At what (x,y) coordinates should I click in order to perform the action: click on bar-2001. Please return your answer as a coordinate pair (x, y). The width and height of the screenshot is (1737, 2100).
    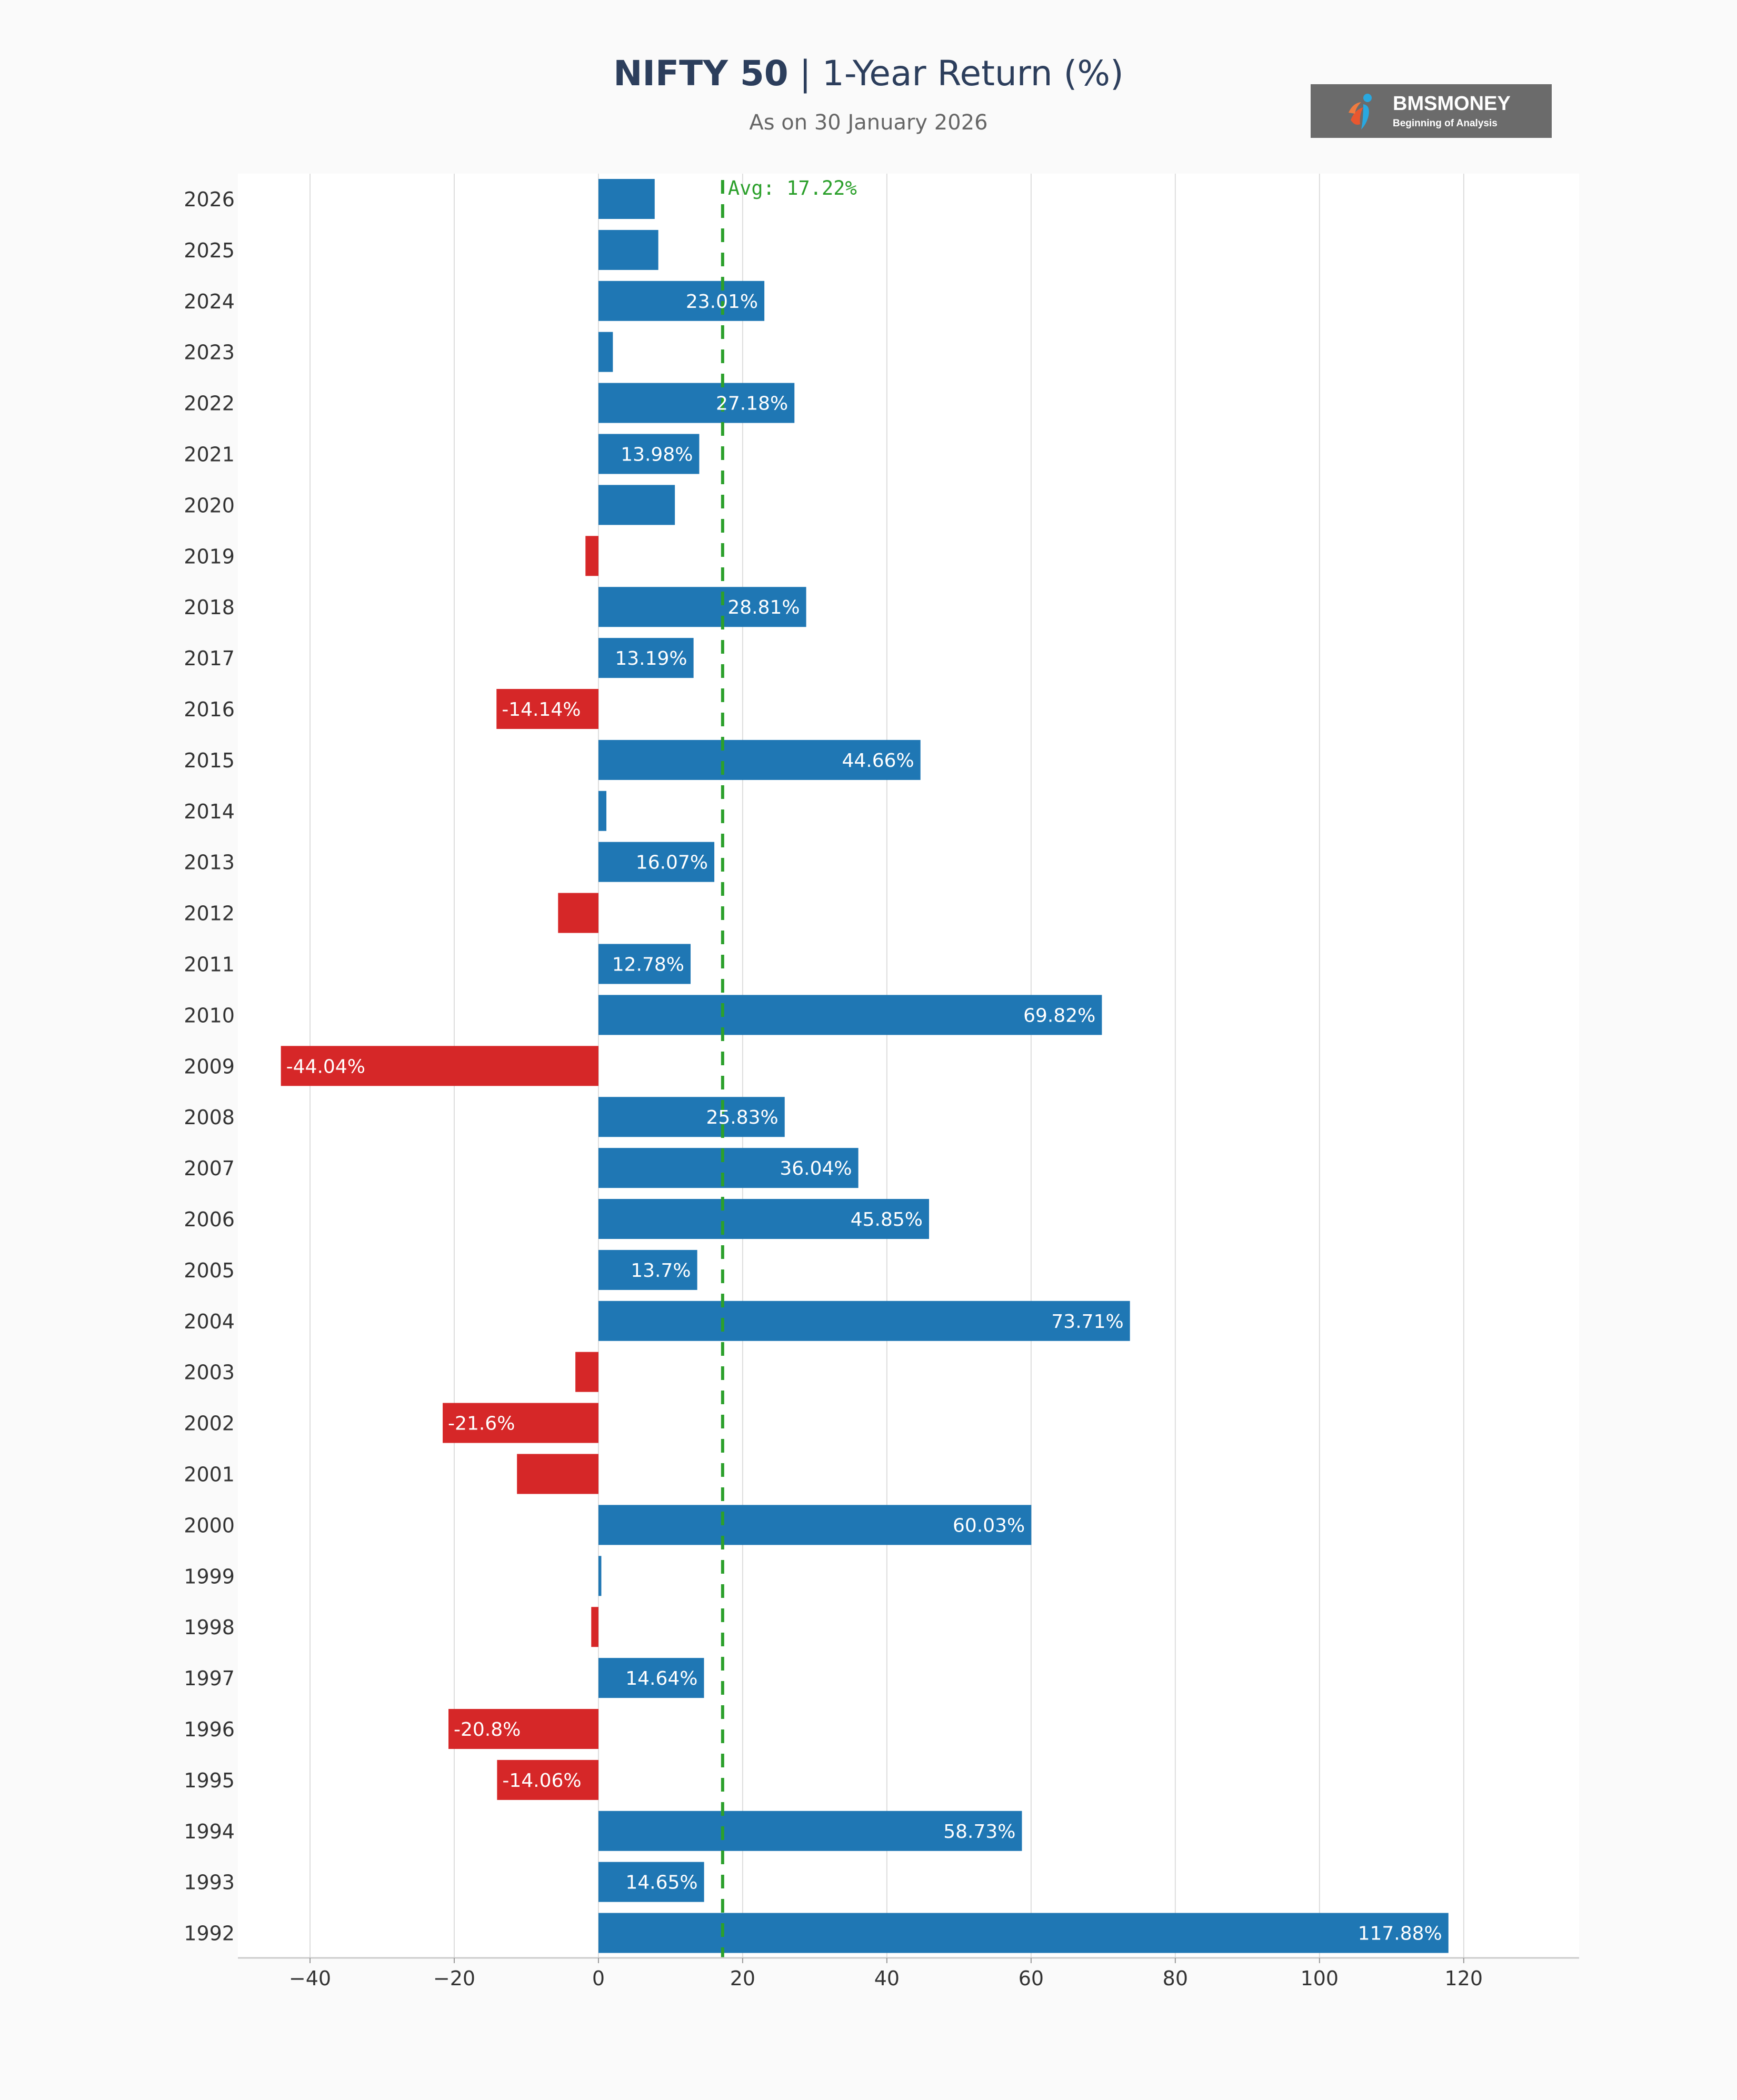
    Looking at the image, I should click on (557, 1474).